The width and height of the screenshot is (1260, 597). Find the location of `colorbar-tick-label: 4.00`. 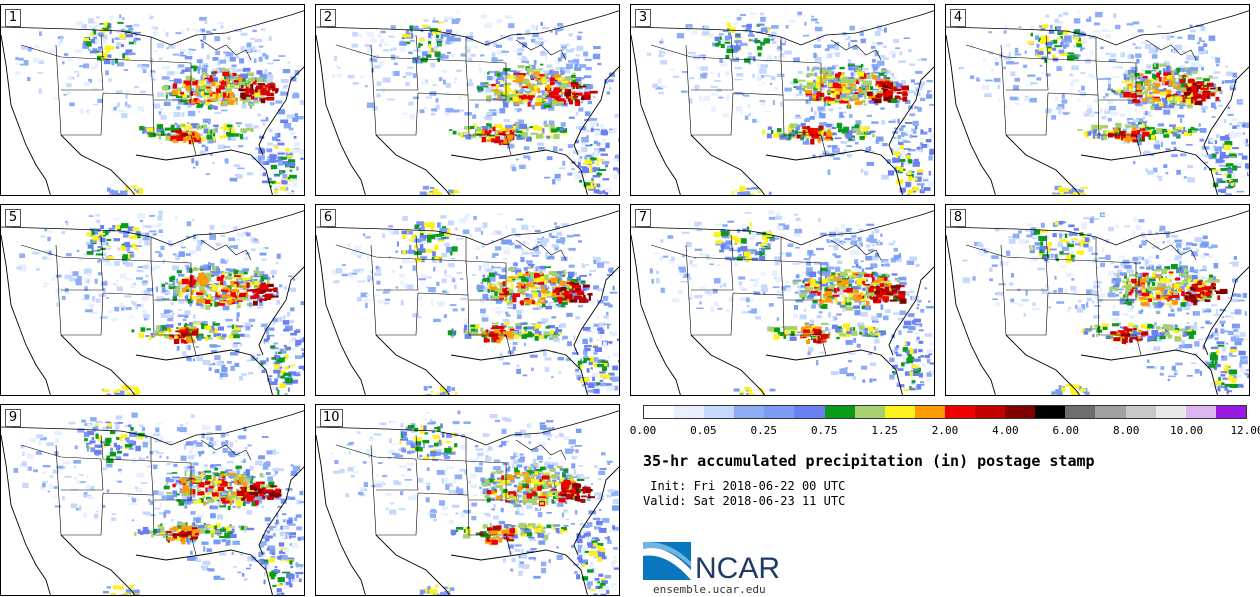

colorbar-tick-label: 4.00 is located at coordinates (1005, 430).